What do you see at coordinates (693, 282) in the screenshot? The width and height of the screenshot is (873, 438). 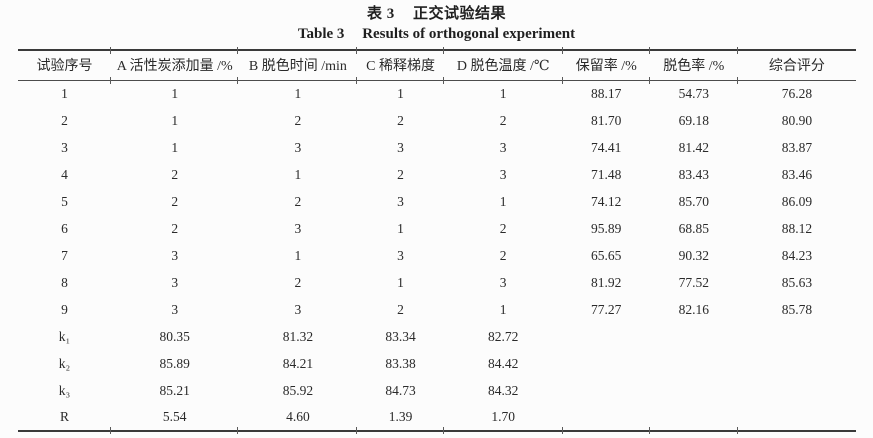 I see `table-cell: 77.52` at bounding box center [693, 282].